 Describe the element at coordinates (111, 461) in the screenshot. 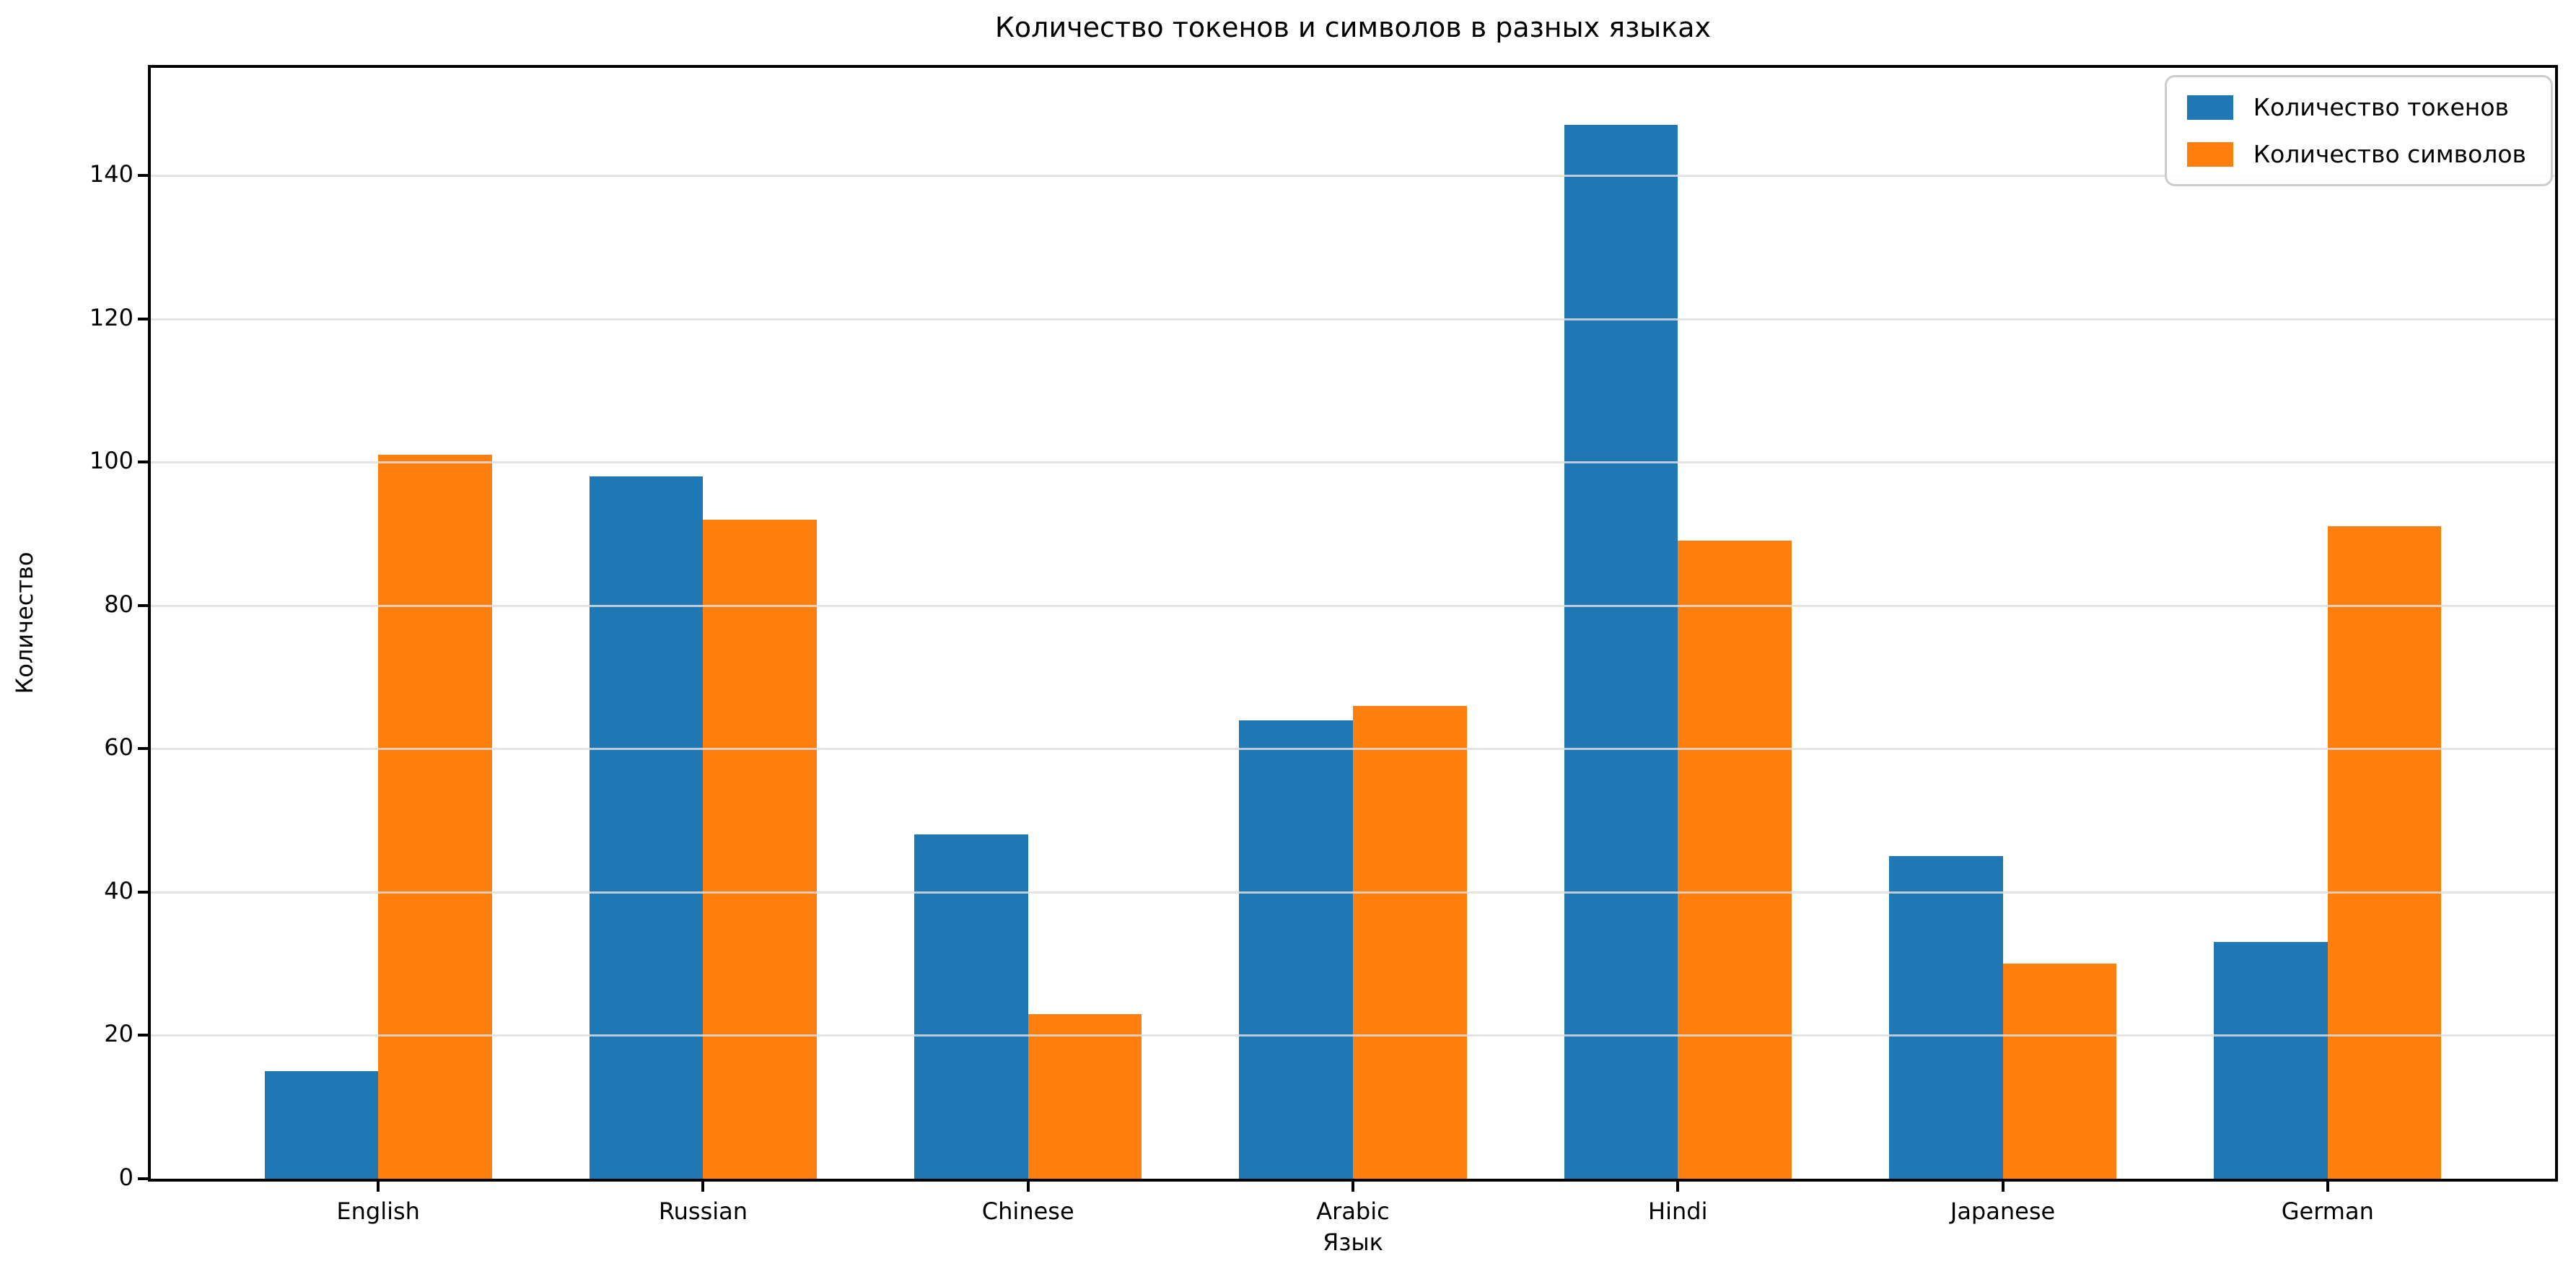

I see `ytick-label-100: 100` at that location.